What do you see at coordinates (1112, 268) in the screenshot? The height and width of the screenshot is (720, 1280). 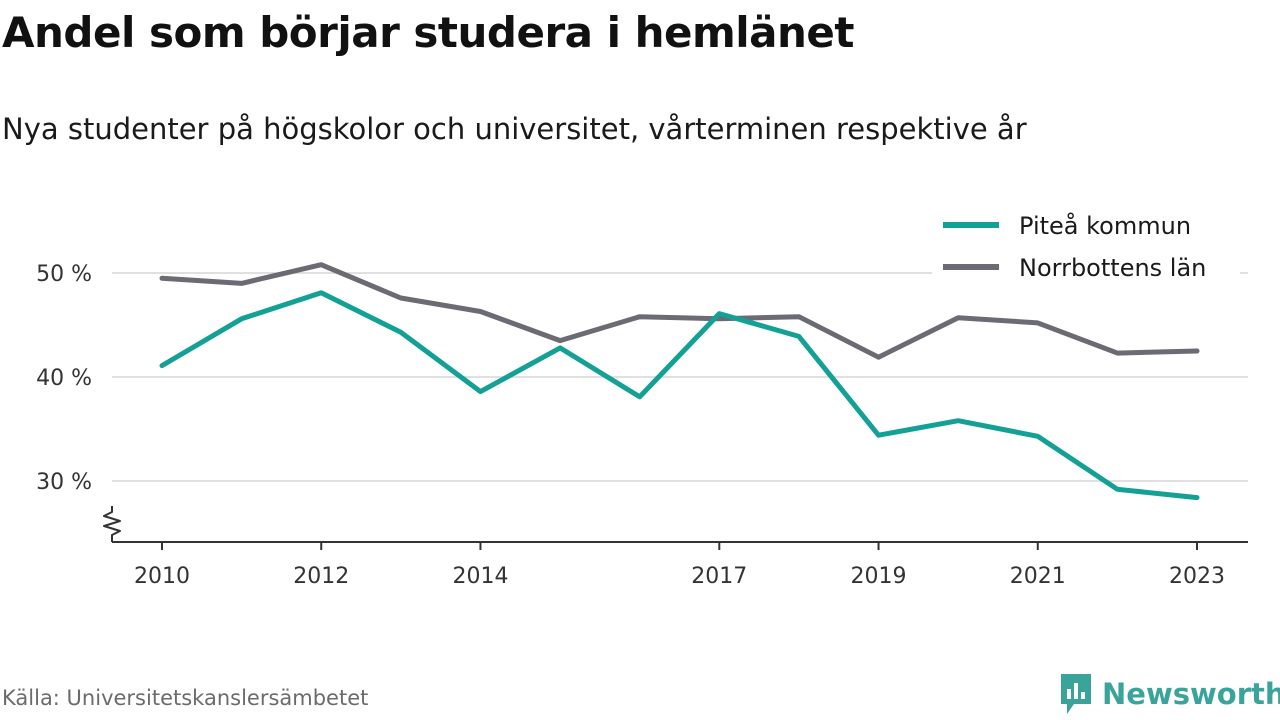 I see `legend-label: Norrbottens län` at bounding box center [1112, 268].